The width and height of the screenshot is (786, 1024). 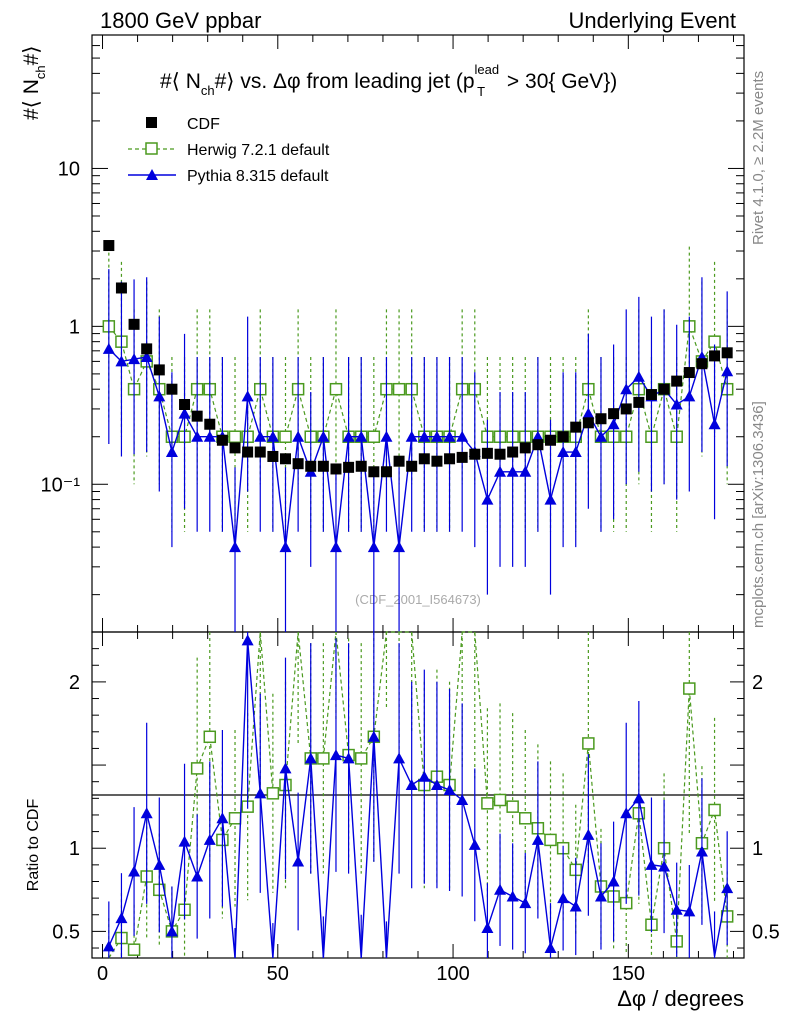 I want to click on y-axis-label: #⟨ Nch#⟩, so click(x=34, y=83).